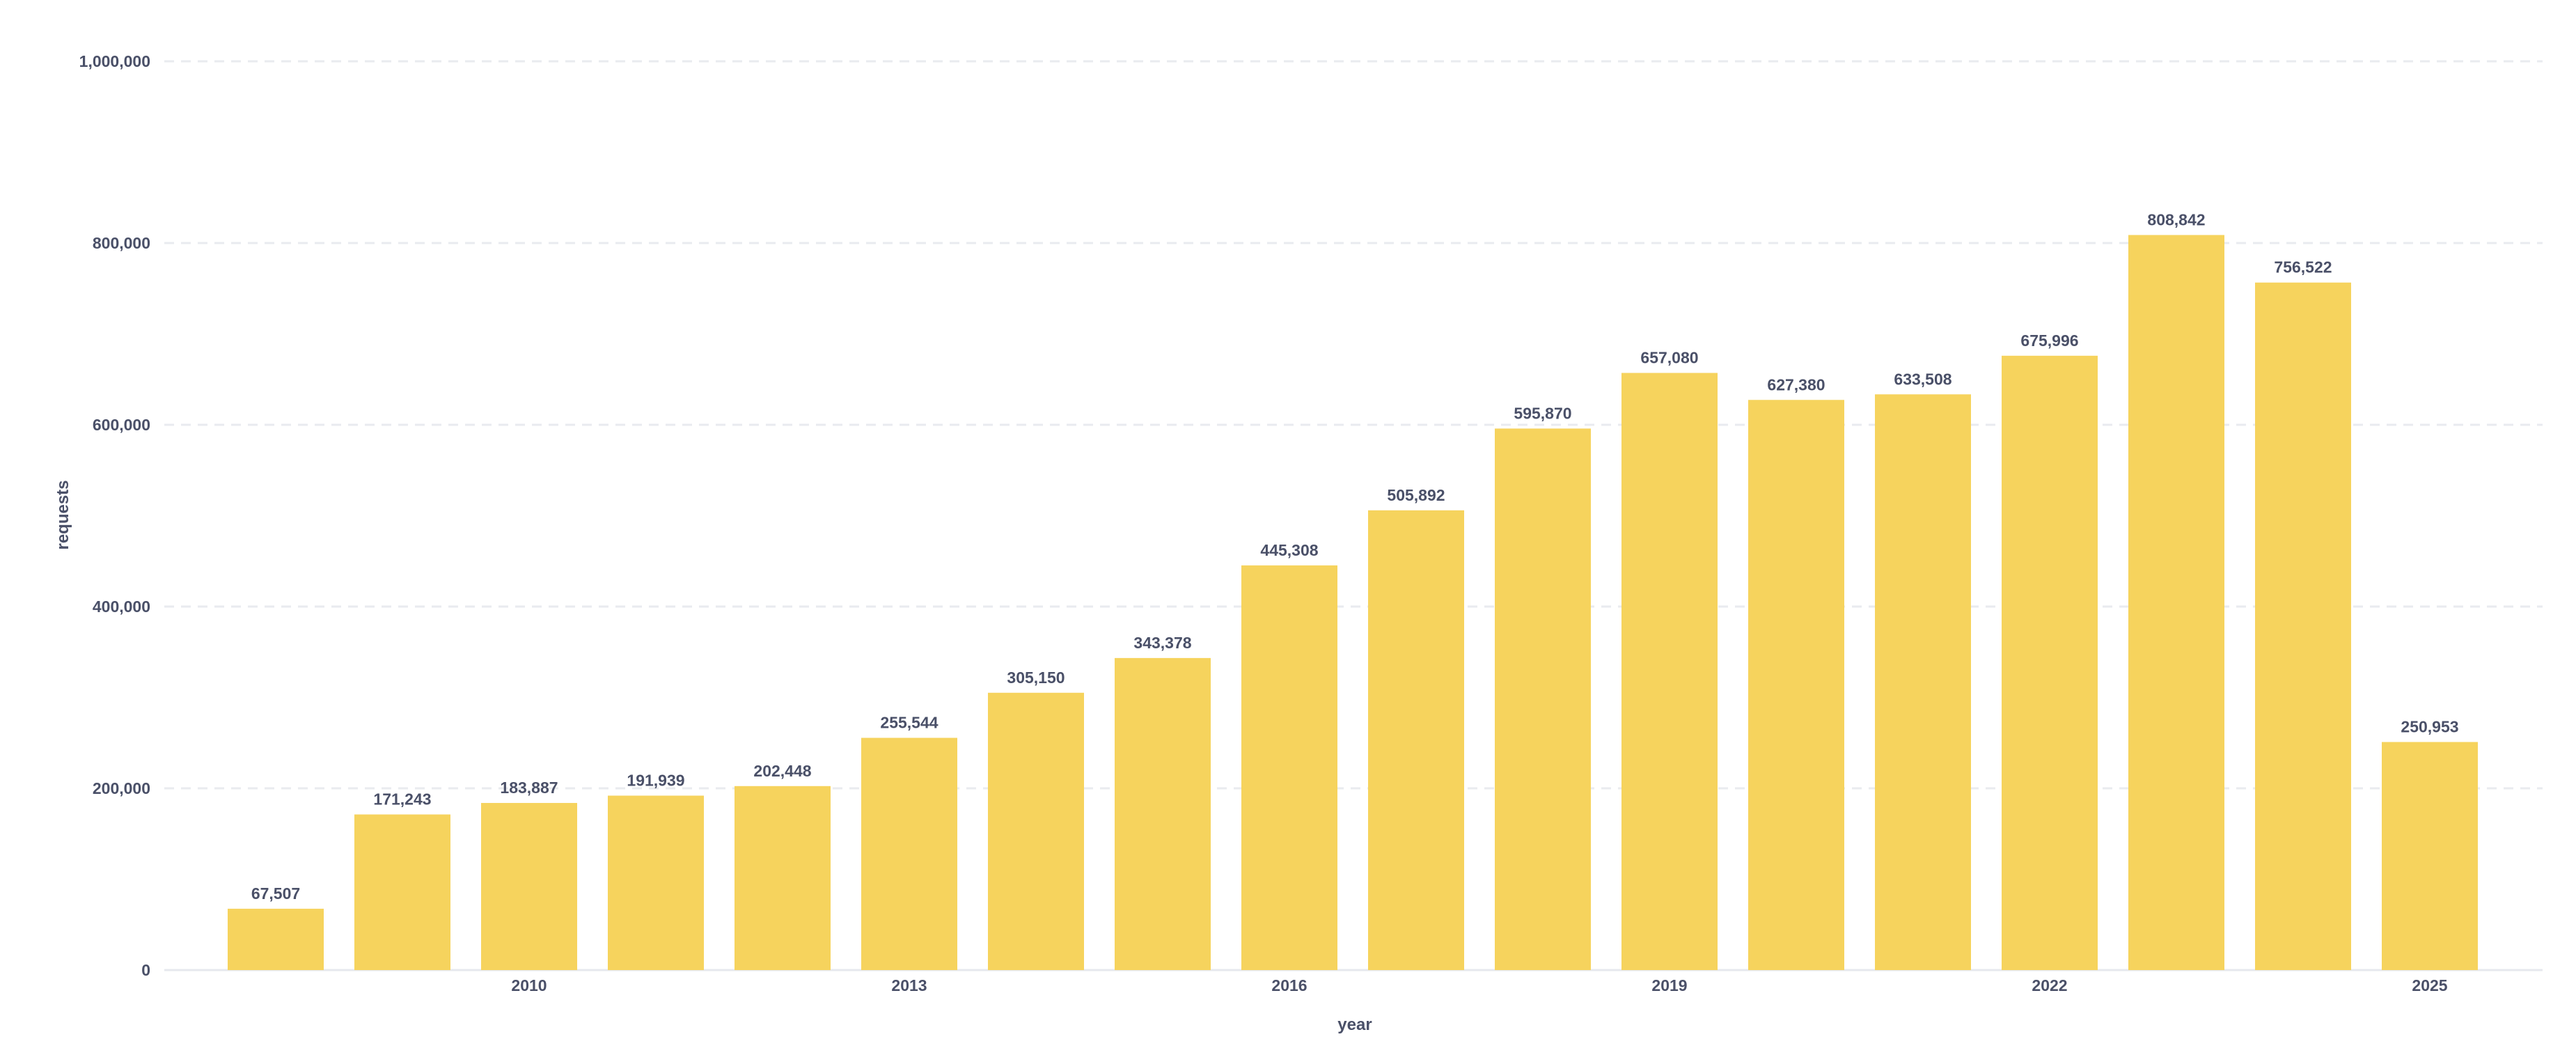 The image size is (2576, 1062). I want to click on x-axis-title: year, so click(1354, 1024).